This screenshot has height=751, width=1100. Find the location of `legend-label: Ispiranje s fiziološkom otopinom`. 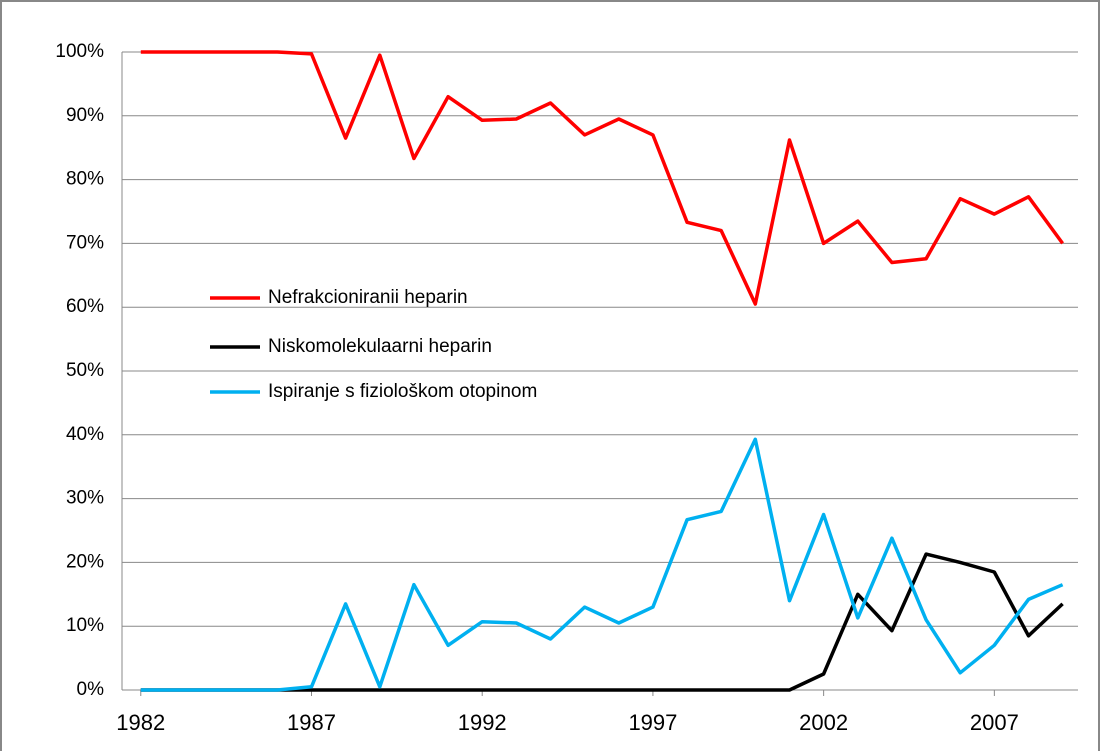

legend-label: Ispiranje s fiziološkom otopinom is located at coordinates (402, 391).